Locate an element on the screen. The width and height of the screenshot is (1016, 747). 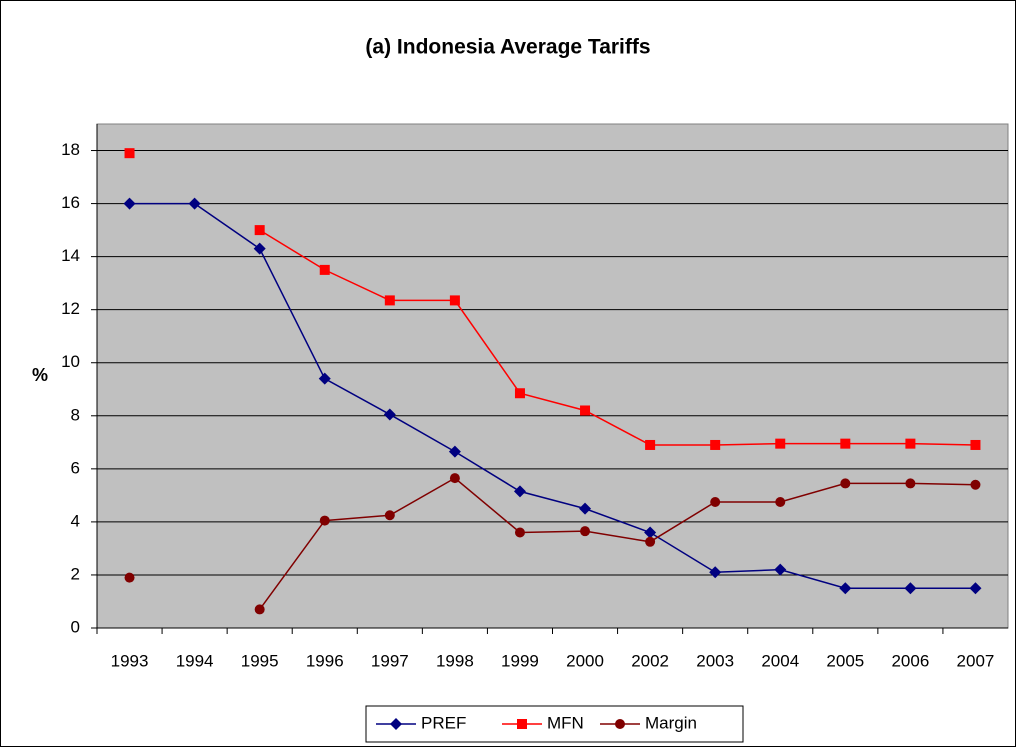
x-tick-label: 1998 is located at coordinates (455, 660).